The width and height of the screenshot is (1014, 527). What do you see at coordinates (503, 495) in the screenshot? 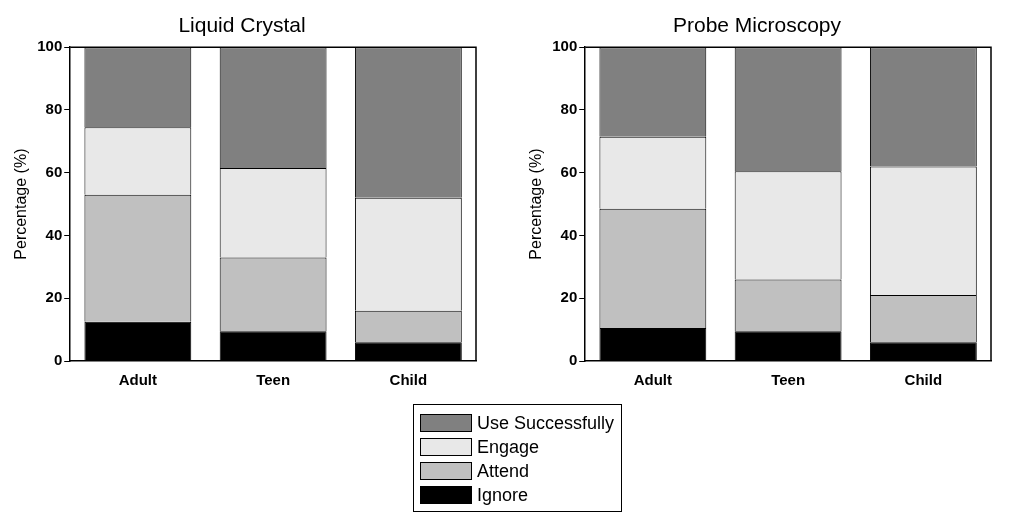
I see `legend-label: Ignore` at bounding box center [503, 495].